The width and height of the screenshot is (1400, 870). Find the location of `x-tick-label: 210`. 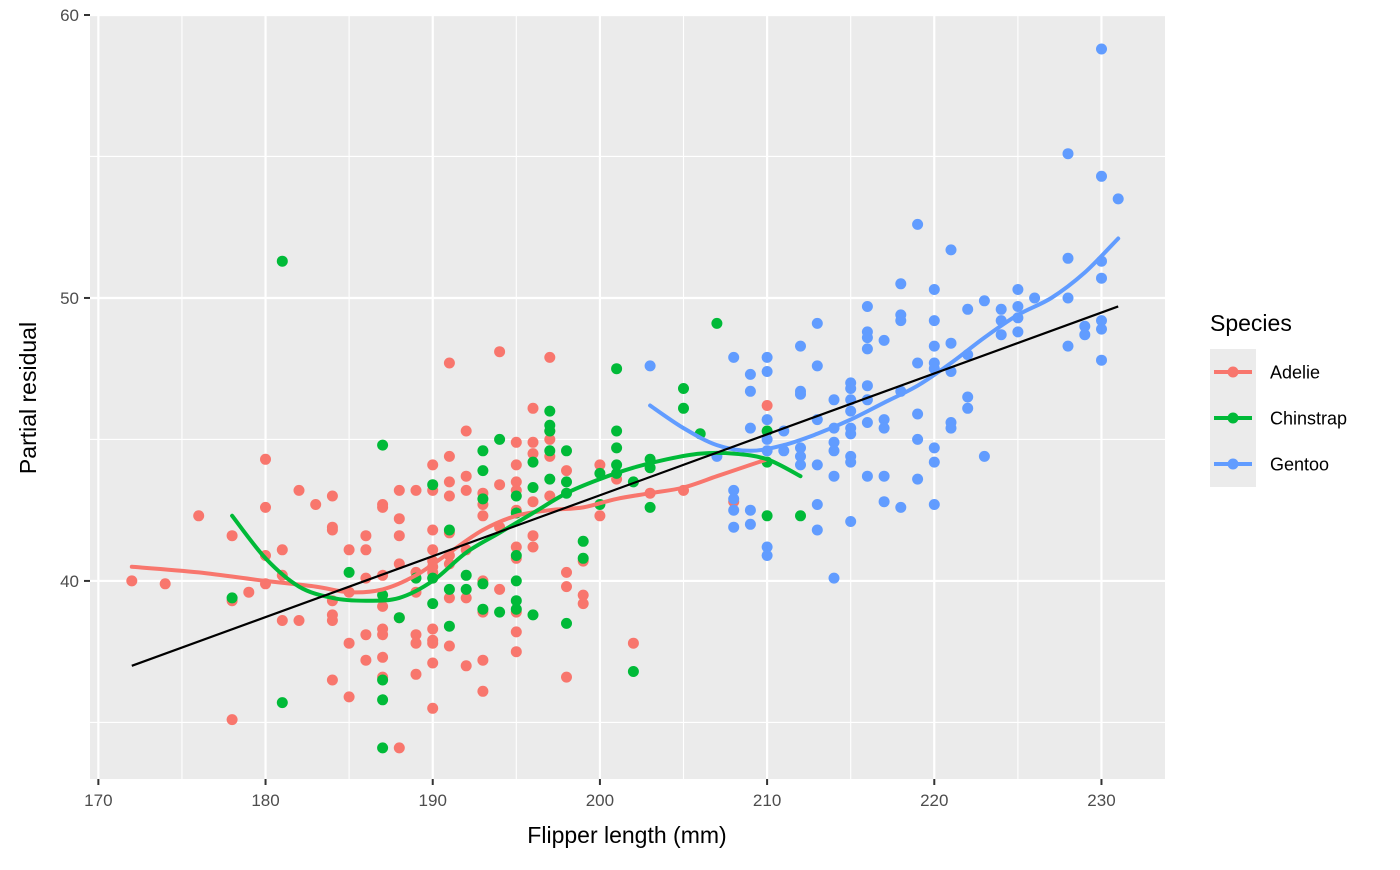

x-tick-label: 210 is located at coordinates (767, 800).